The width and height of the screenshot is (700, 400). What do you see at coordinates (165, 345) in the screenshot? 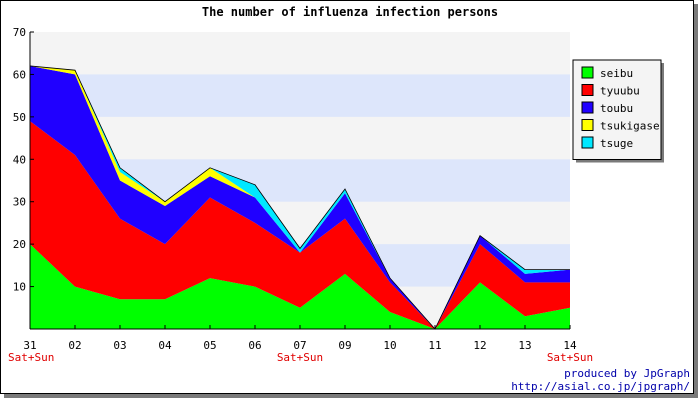
I see `x-tick-label: 04` at bounding box center [165, 345].